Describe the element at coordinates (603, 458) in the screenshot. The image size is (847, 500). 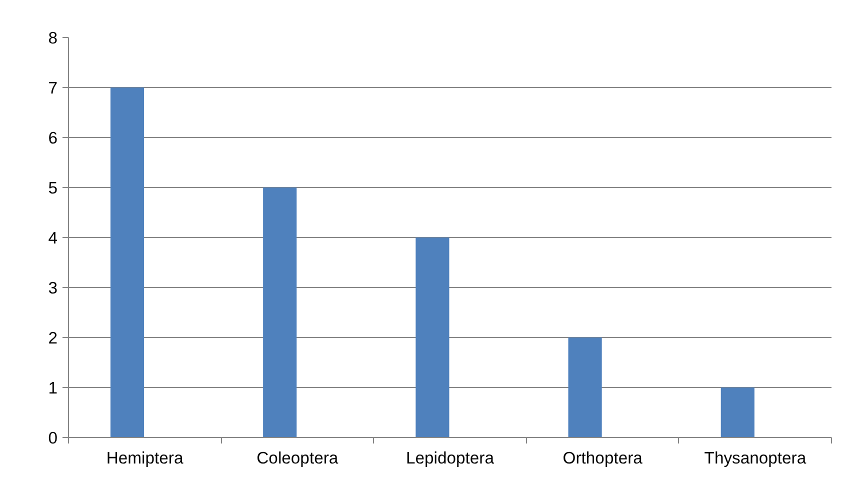
I see `x-tick-label: Orthoptera` at that location.